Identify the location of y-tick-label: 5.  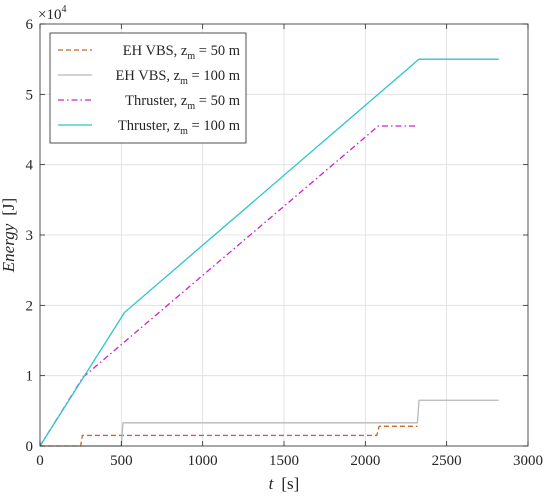
(30, 95).